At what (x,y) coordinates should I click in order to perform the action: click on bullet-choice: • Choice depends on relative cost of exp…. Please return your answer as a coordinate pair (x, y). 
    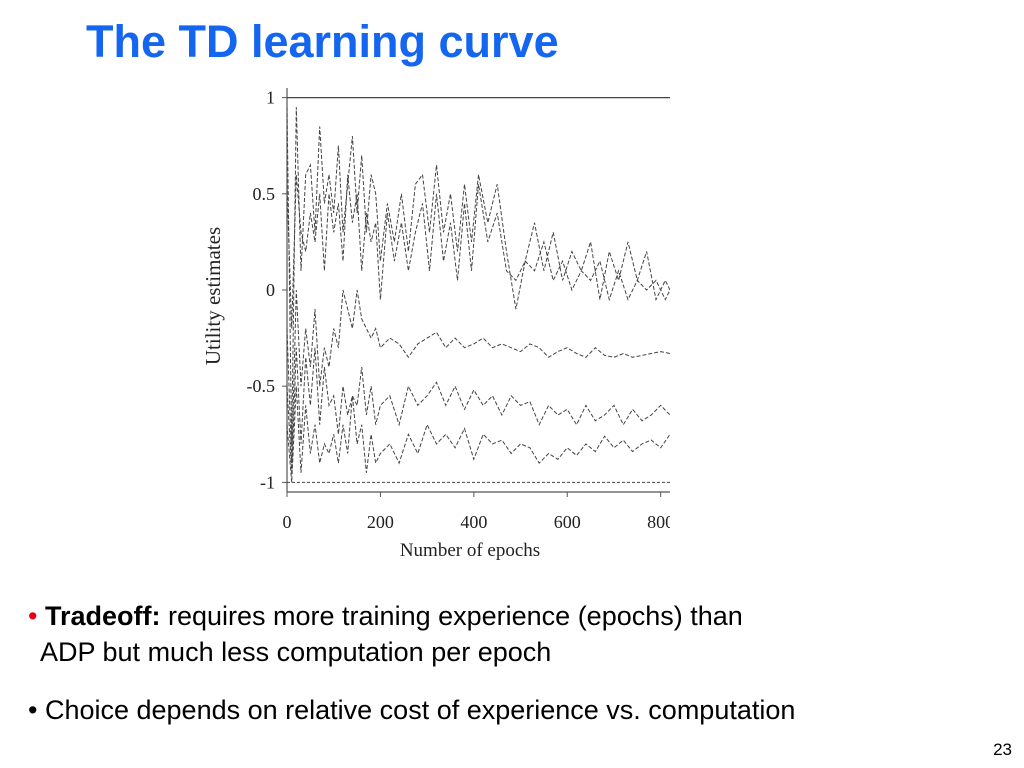
    Looking at the image, I should click on (523, 710).